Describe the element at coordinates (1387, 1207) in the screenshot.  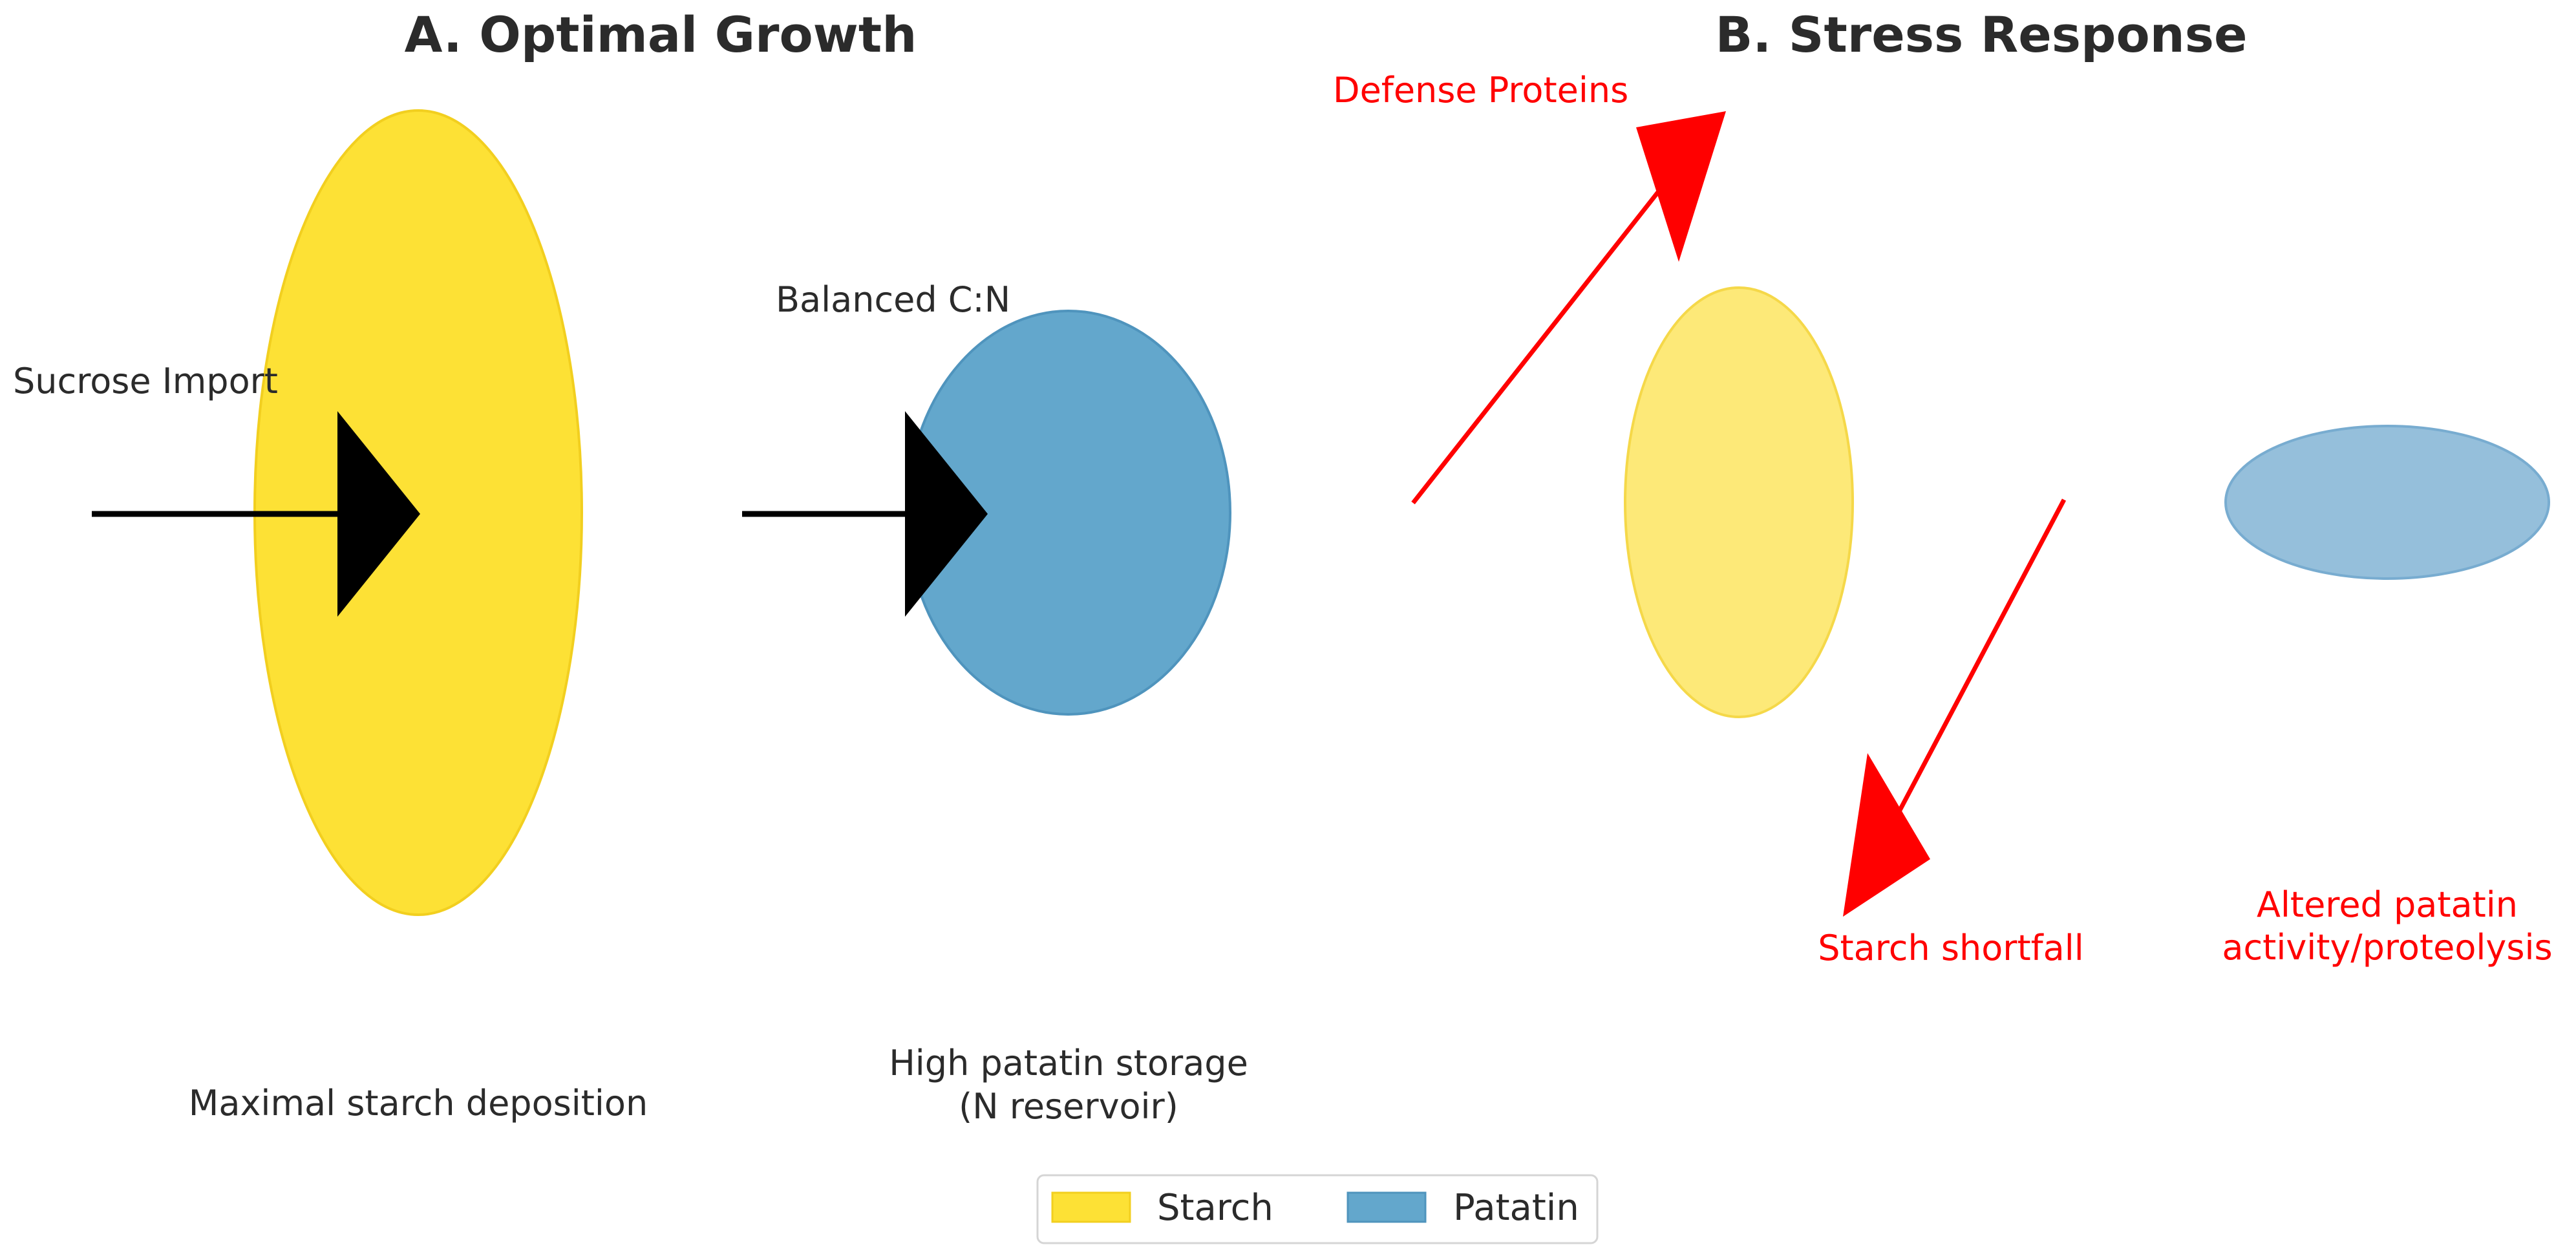
I see `legend-swatch-patatin` at that location.